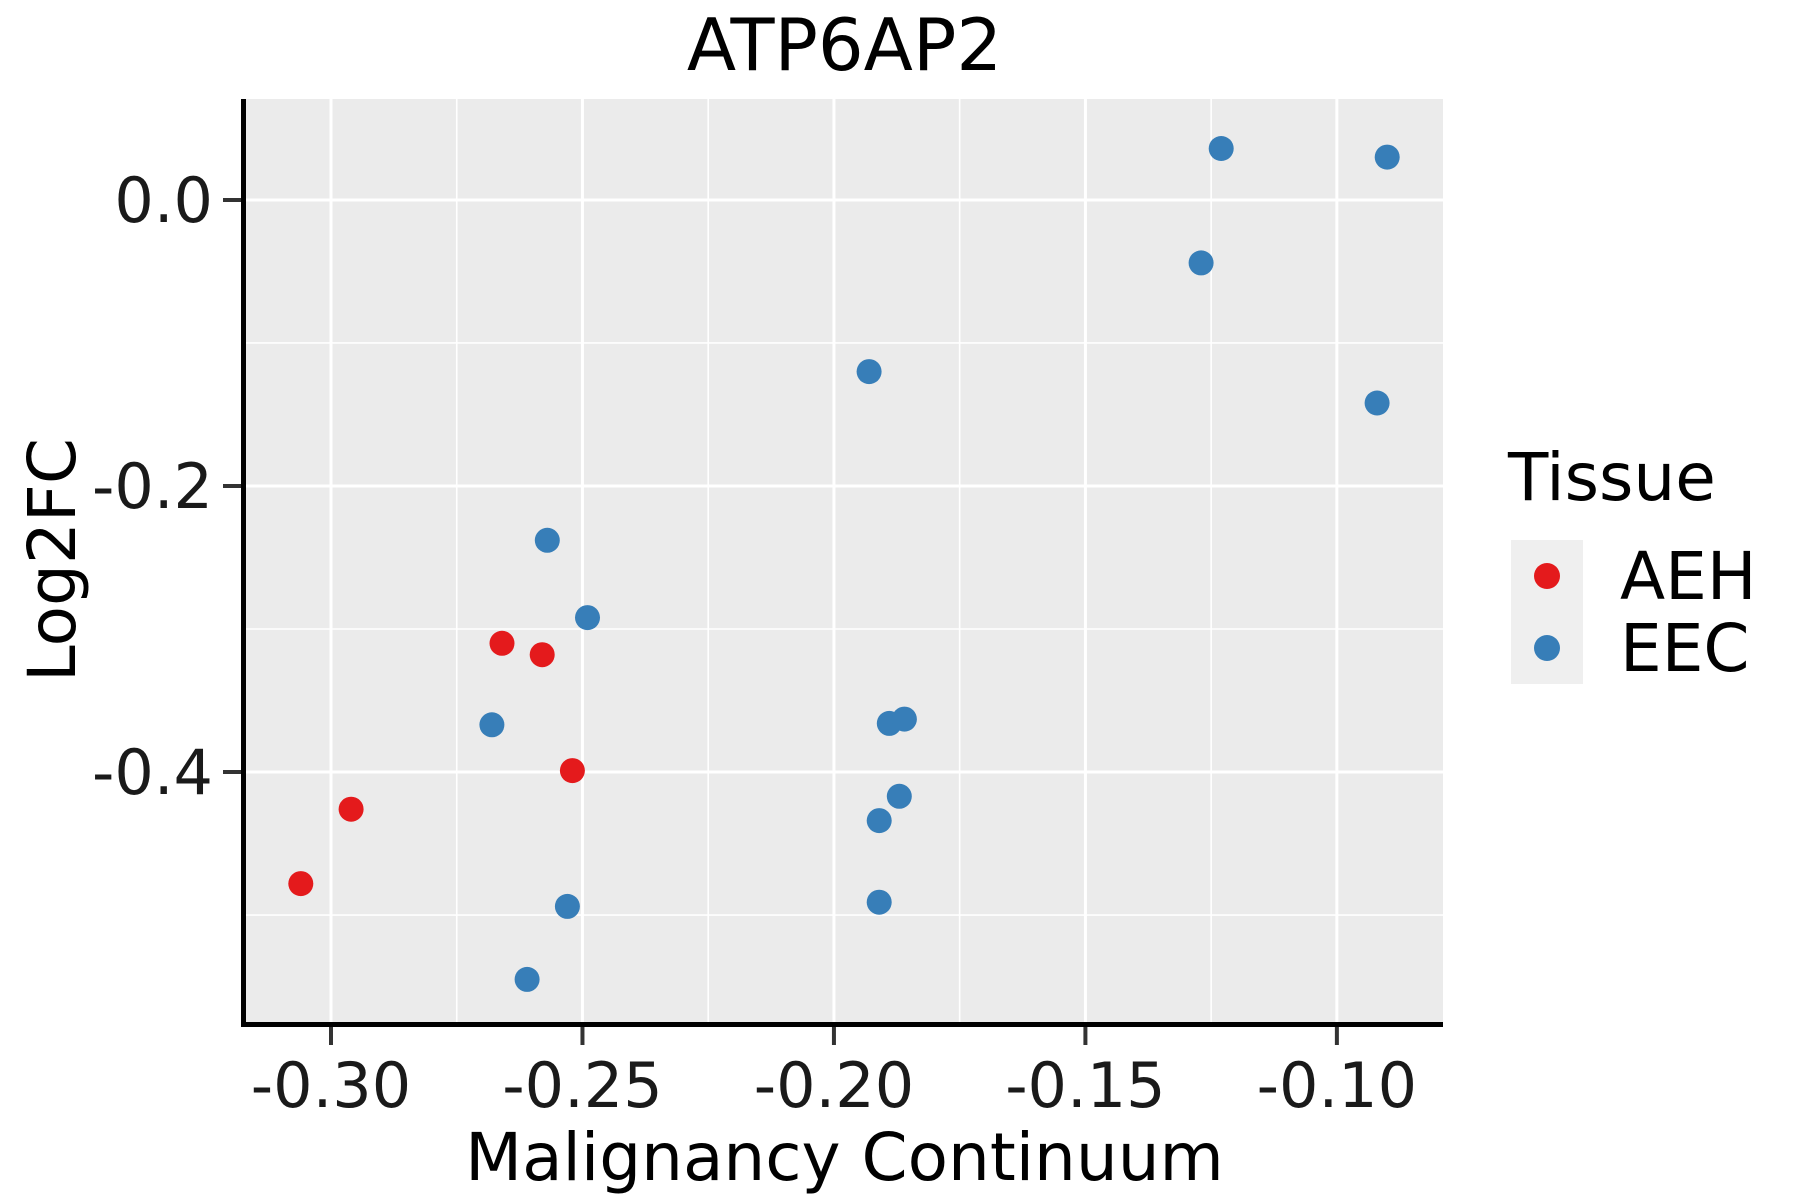  What do you see at coordinates (1611, 477) in the screenshot?
I see `legend-title: Tissue` at bounding box center [1611, 477].